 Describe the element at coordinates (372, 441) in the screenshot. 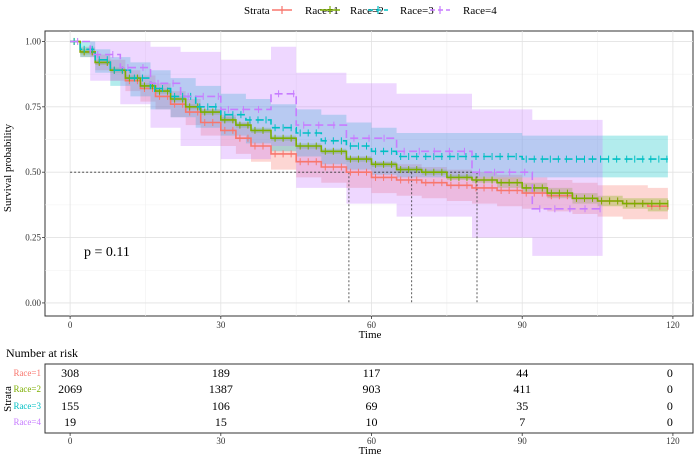

I see `risk-x-tick-label: 60` at that location.